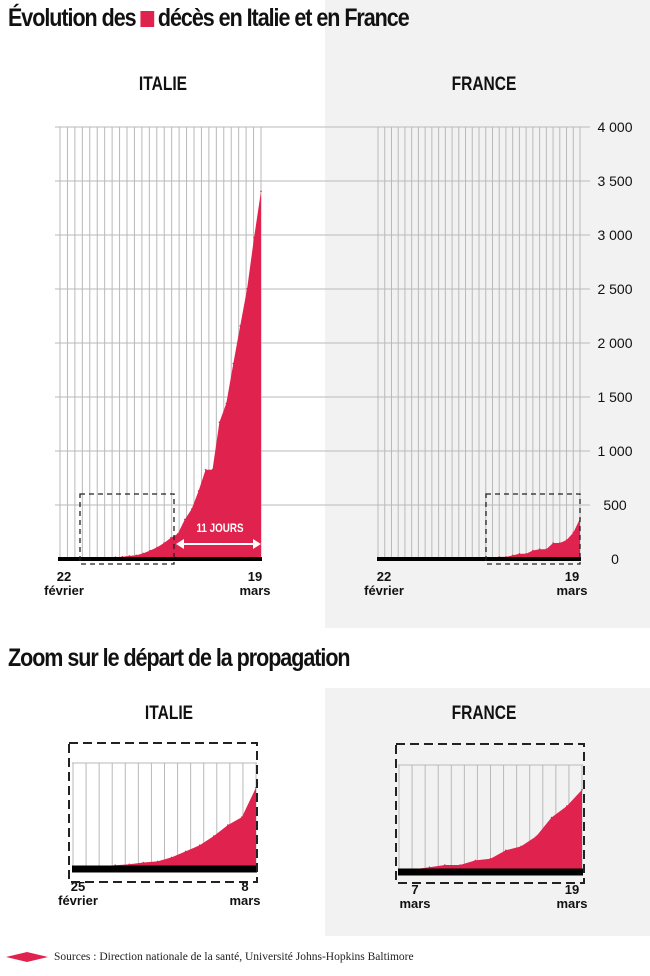  I want to click on y-tick-label: 2 000, so click(614, 343).